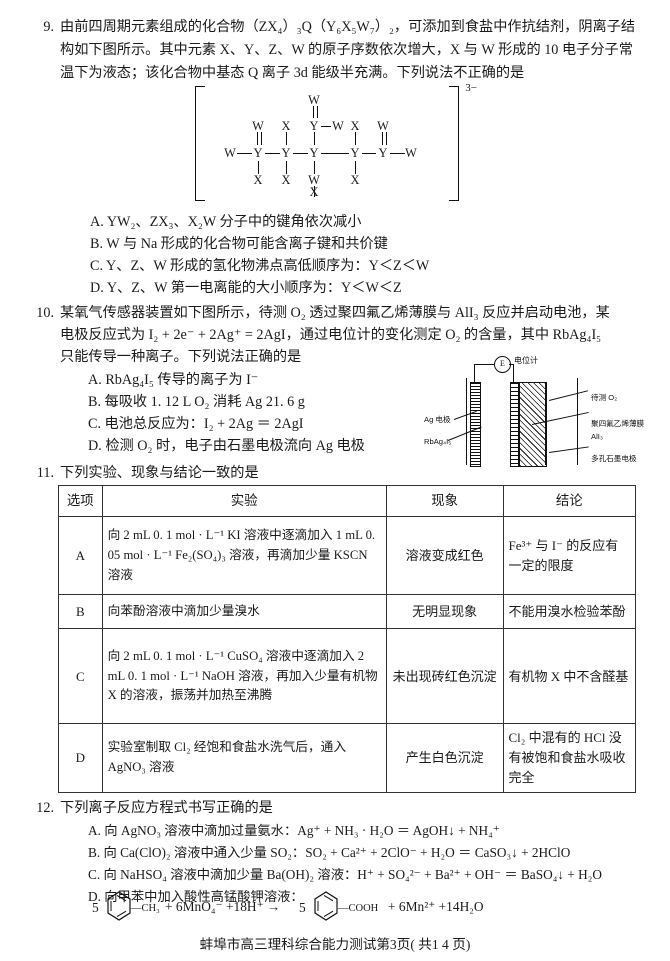 This screenshot has height=961, width=670. I want to click on equation-middle: + 6MnO₄⁻ +18H⁺ →, so click(223, 906).